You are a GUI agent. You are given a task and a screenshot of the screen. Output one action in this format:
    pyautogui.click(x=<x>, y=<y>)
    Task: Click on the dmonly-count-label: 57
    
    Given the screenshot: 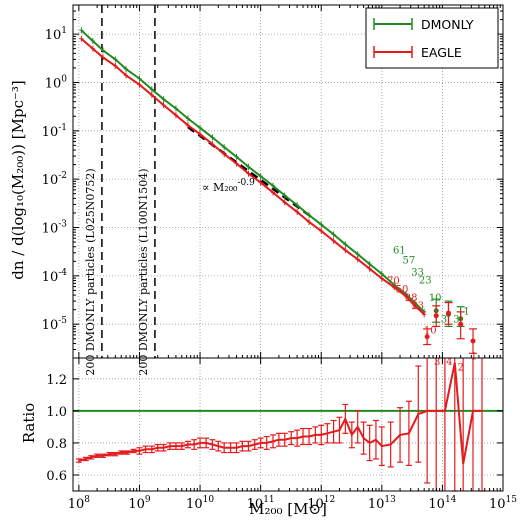 What is the action you would take?
    pyautogui.click(x=409, y=261)
    